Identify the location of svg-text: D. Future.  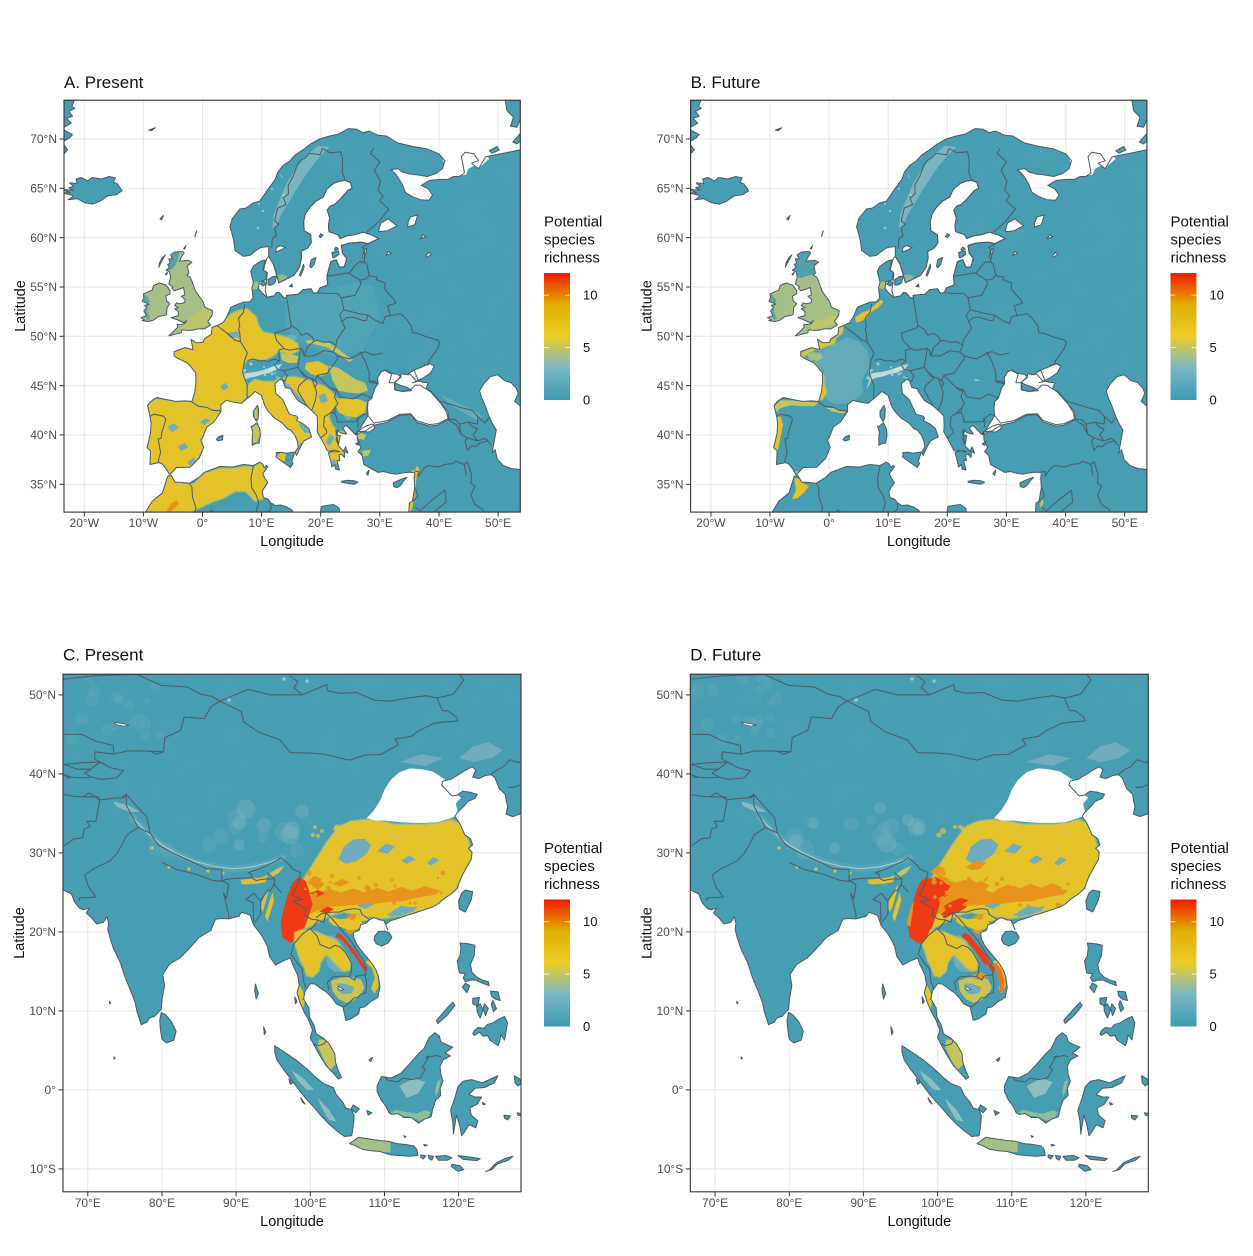
(725, 655).